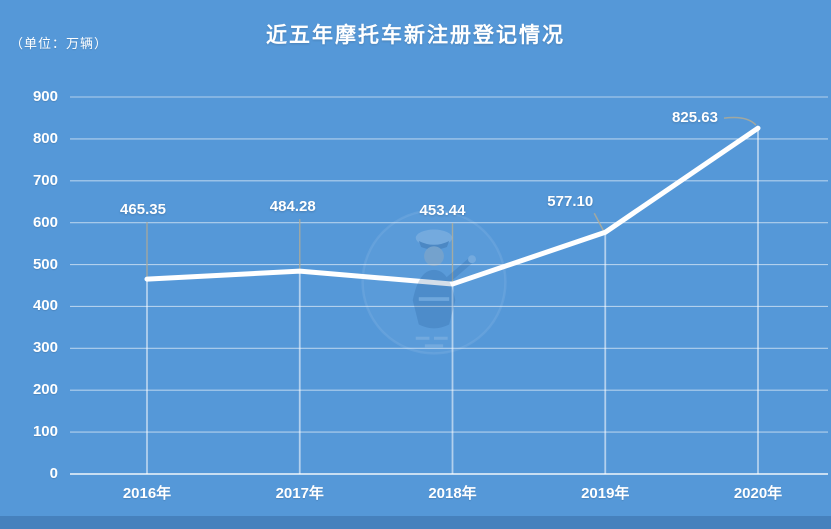 This screenshot has height=529, width=831. Describe the element at coordinates (45, 222) in the screenshot. I see `y-tick-label: 600` at that location.